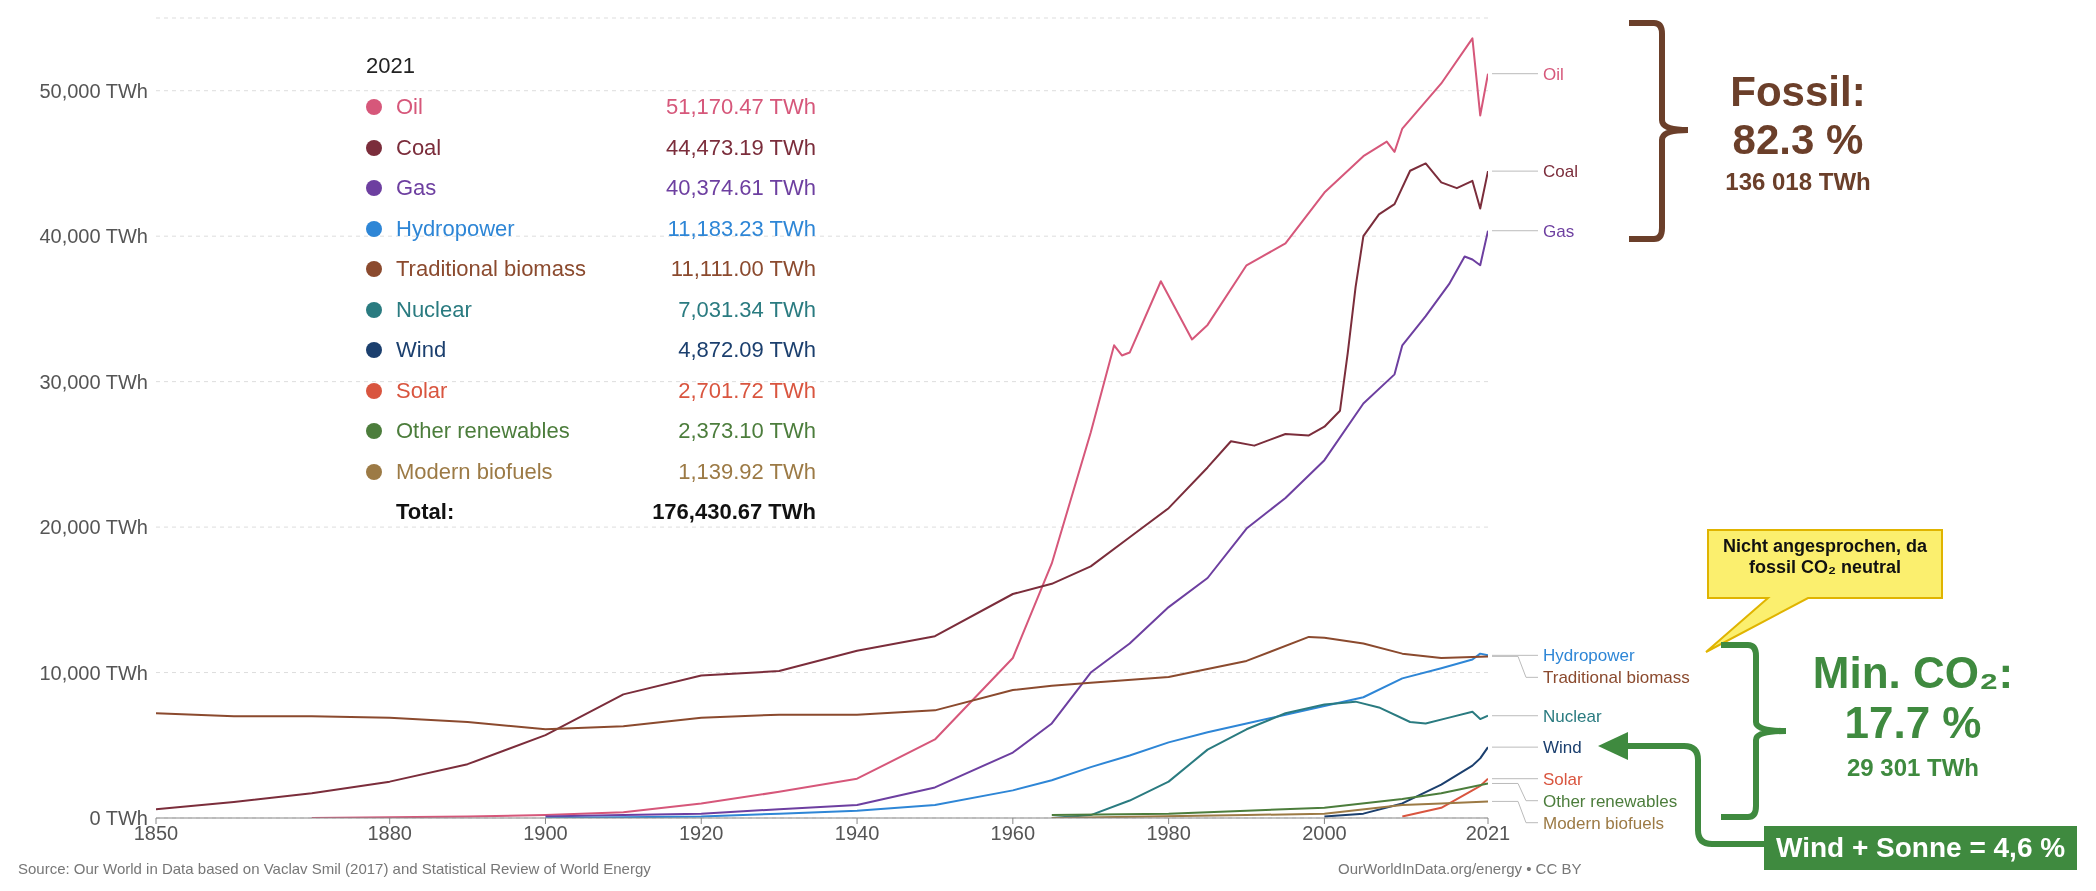 Image resolution: width=2096 pixels, height=891 pixels. Describe the element at coordinates (410, 107) in the screenshot. I see `legend-label: Oil` at that location.